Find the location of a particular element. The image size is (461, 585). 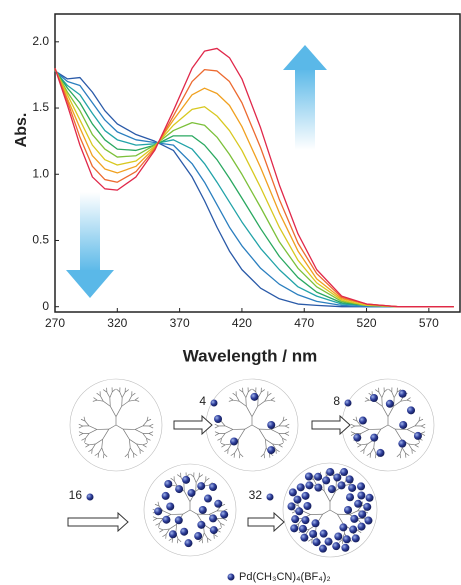

step-arrow is located at coordinates (193, 425).